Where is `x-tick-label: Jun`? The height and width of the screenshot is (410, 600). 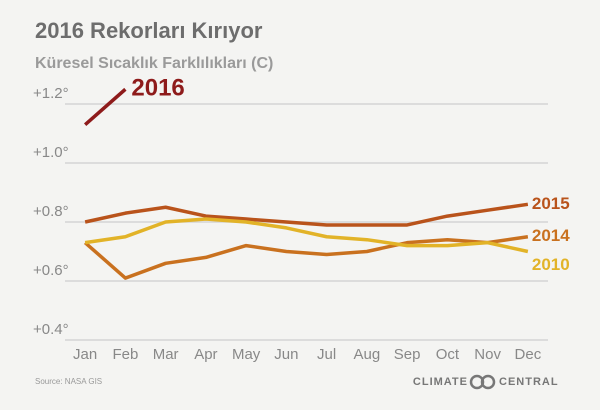
x-tick-label: Jun is located at coordinates (286, 354).